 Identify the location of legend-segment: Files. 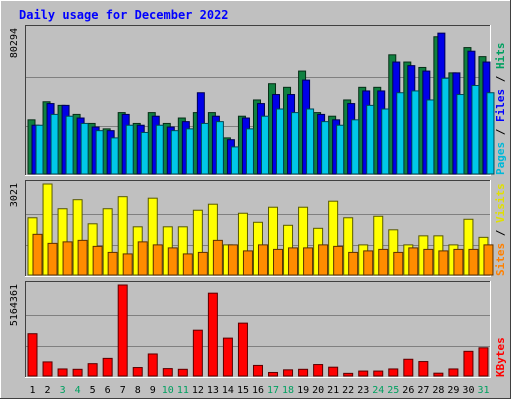
(500, 105).